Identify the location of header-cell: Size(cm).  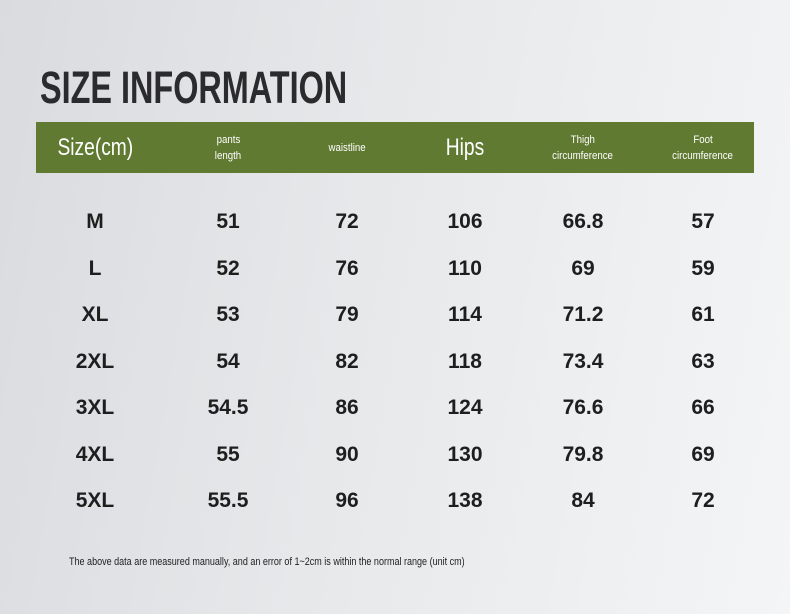
(95, 147).